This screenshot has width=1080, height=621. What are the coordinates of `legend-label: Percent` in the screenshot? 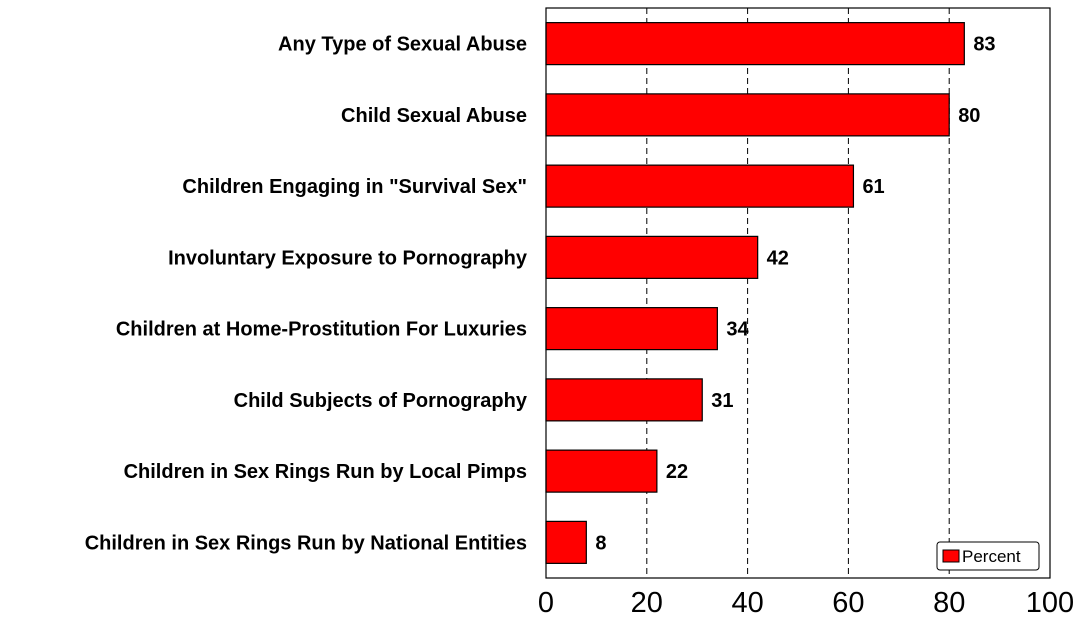 It's located at (991, 556).